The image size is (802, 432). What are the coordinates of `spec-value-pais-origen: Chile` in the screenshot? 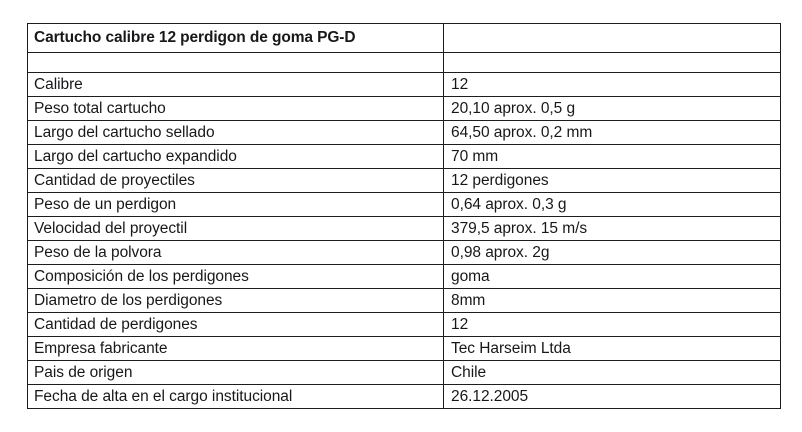 It's located at (612, 372).